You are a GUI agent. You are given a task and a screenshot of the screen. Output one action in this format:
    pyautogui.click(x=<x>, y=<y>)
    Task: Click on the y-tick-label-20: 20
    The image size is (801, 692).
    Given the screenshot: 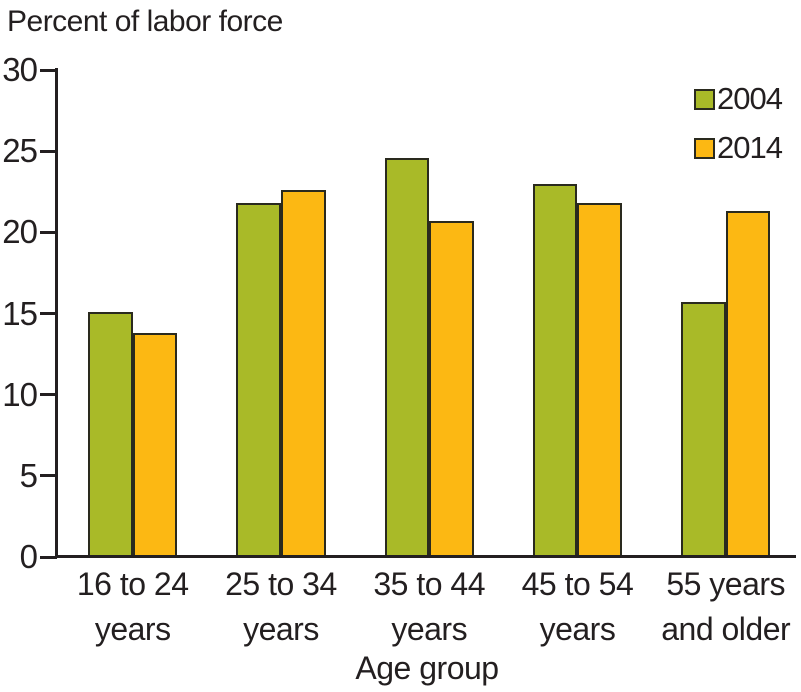 What is the action you would take?
    pyautogui.click(x=20, y=232)
    